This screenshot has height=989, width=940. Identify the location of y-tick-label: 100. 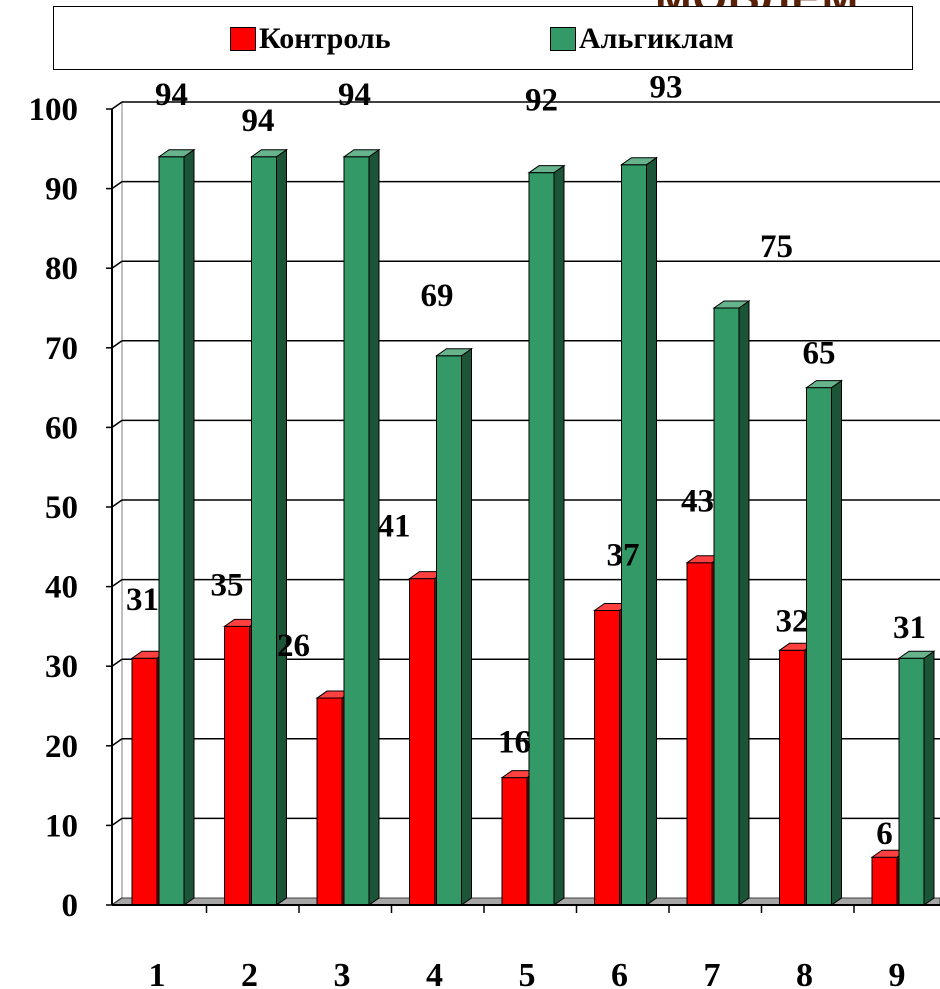
(54, 110).